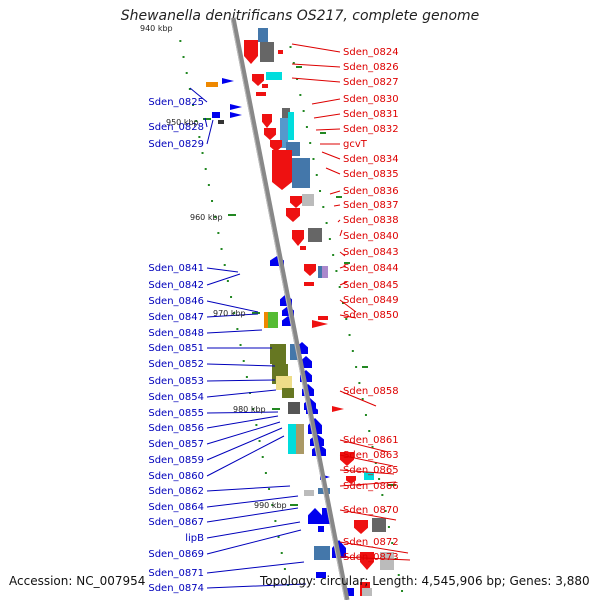  I want to click on gene-label-right: Sden_0836, so click(371, 191).